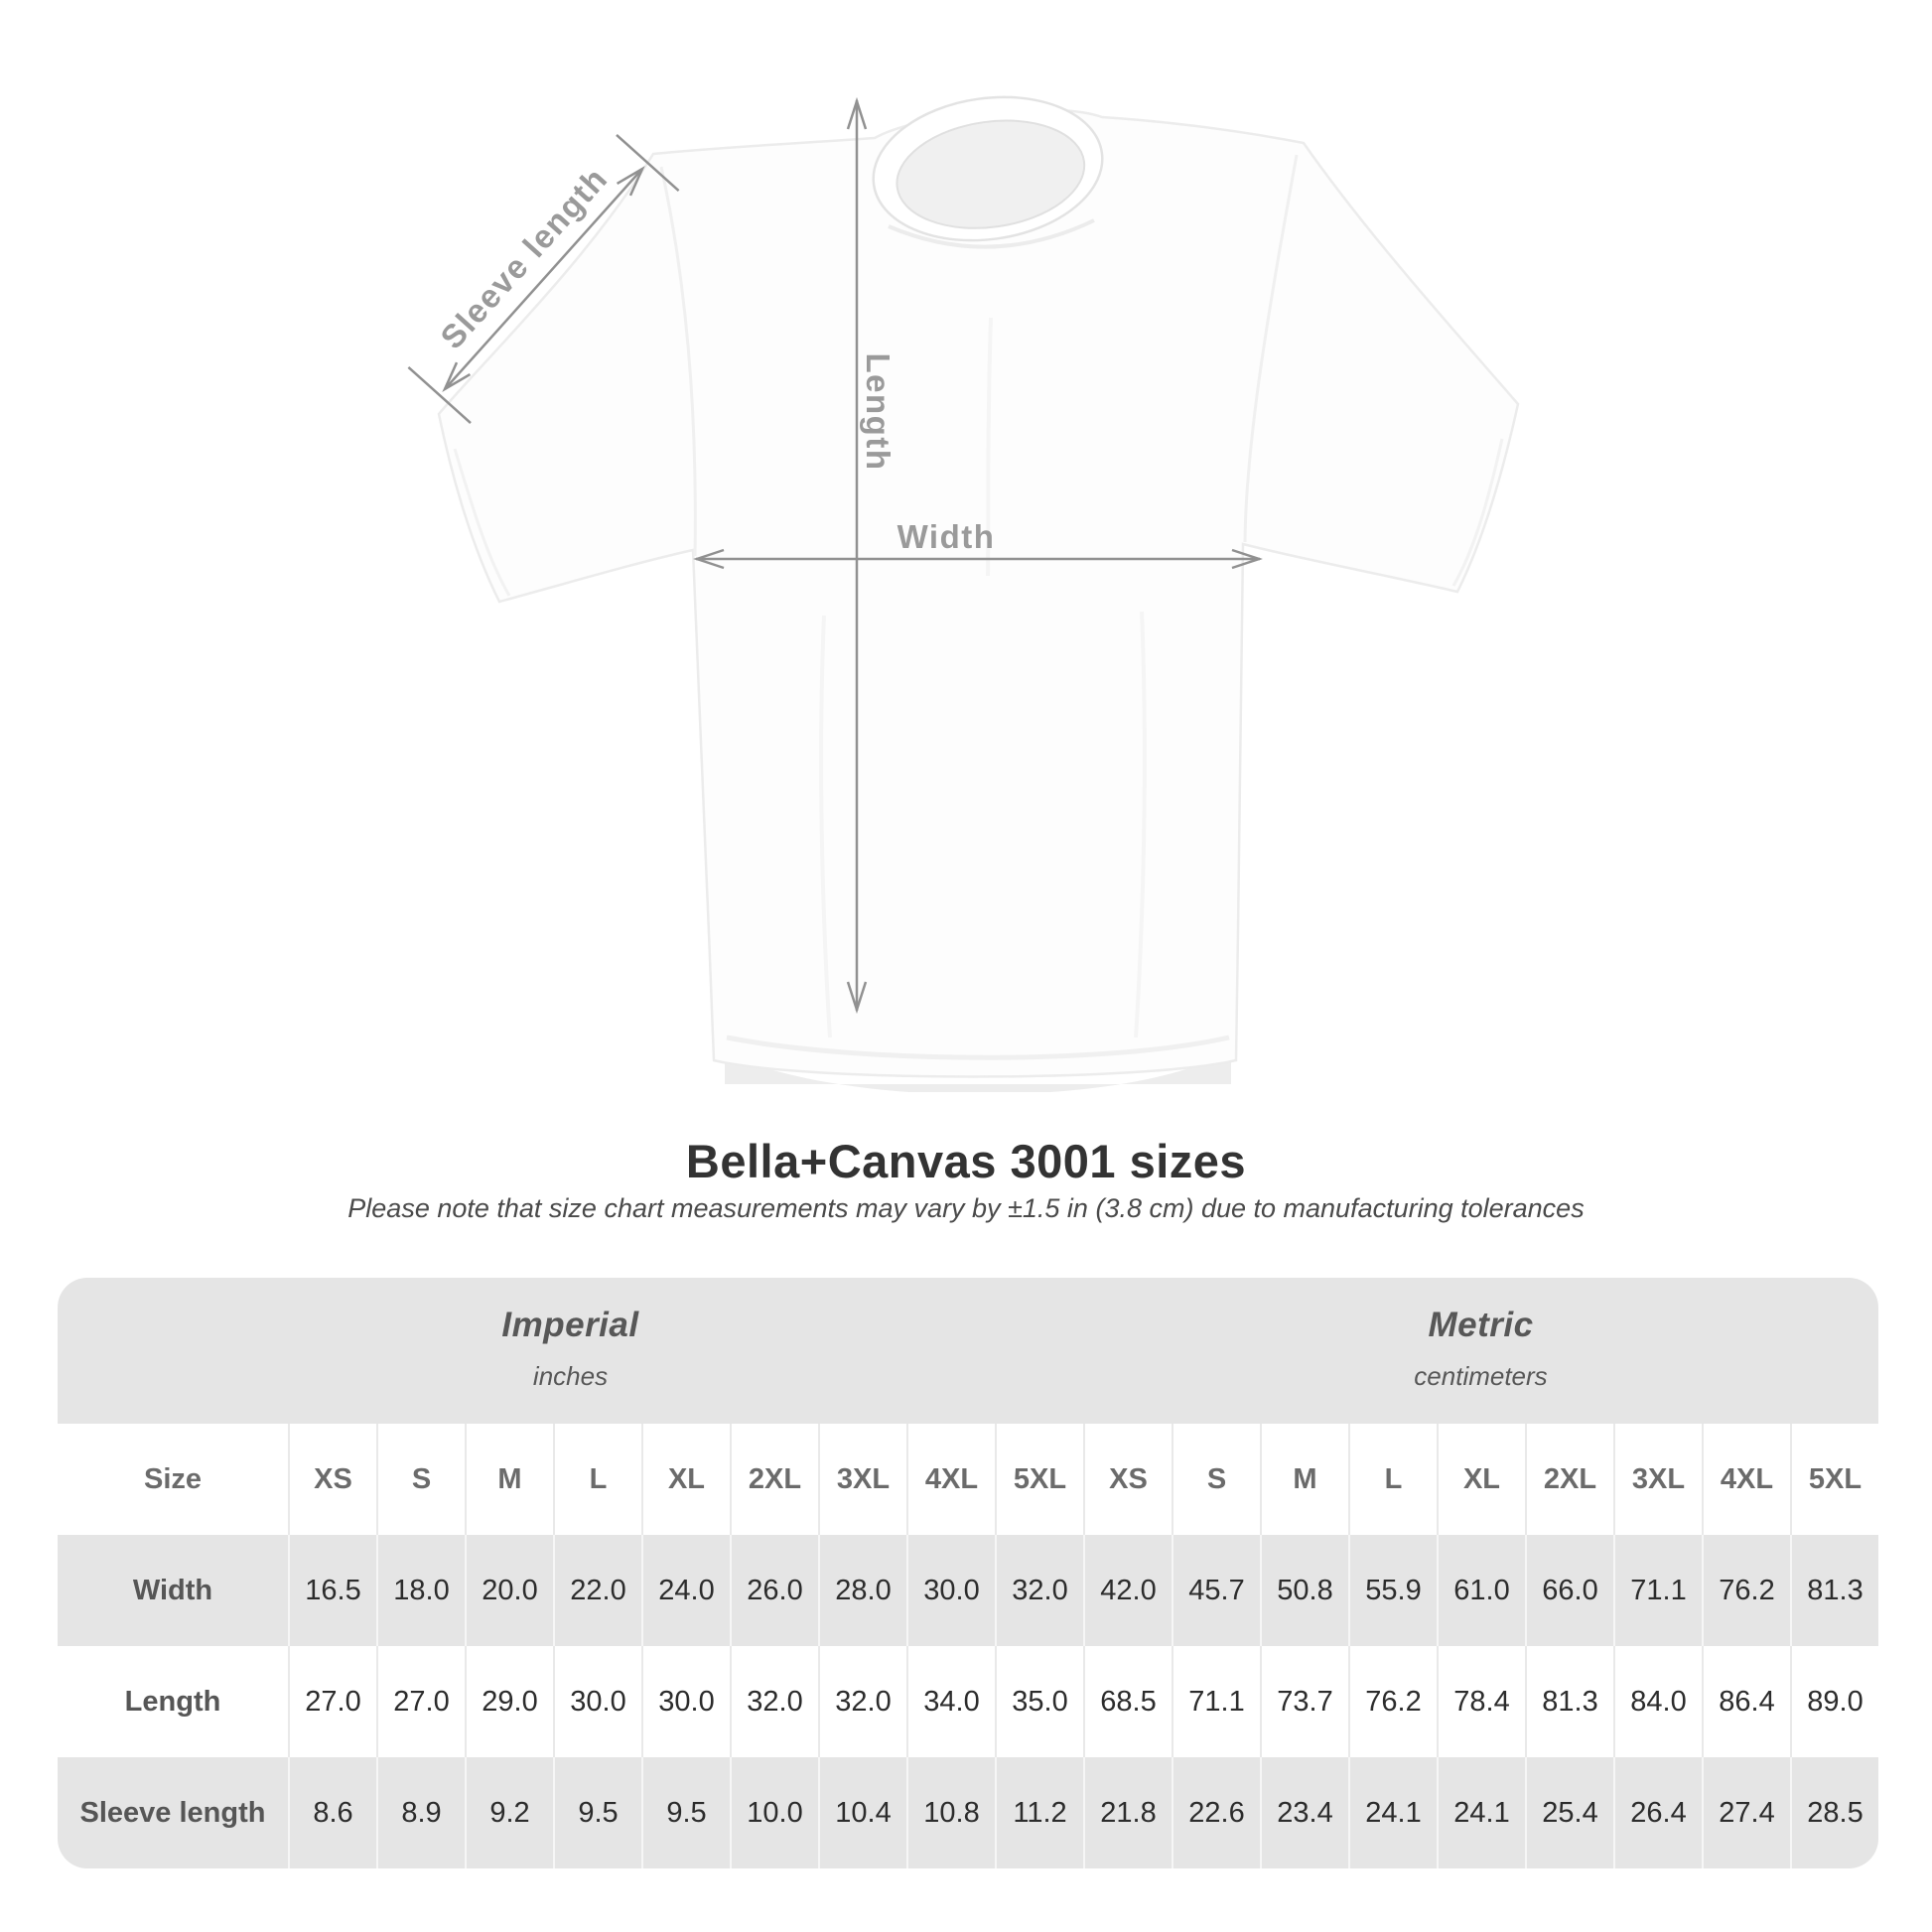 The image size is (1932, 1932). I want to click on hem-shadow, so click(978, 1047).